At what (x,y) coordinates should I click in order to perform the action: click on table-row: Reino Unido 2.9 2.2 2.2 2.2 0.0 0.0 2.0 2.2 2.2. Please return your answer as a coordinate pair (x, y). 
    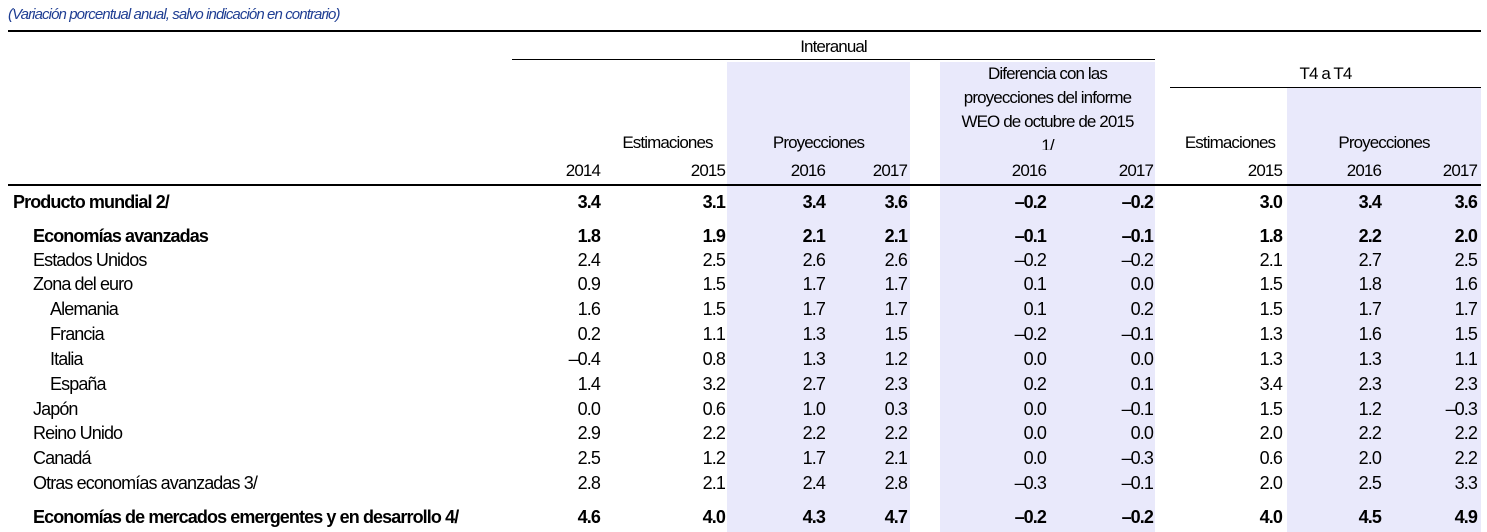
    Looking at the image, I should click on (743, 433).